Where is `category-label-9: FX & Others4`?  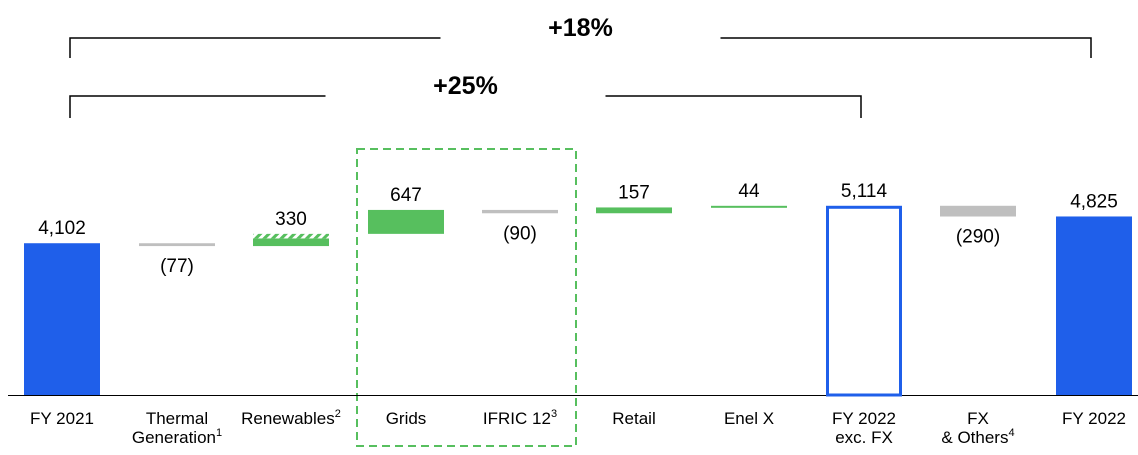
category-label-9: FX & Others4 is located at coordinates (977, 428).